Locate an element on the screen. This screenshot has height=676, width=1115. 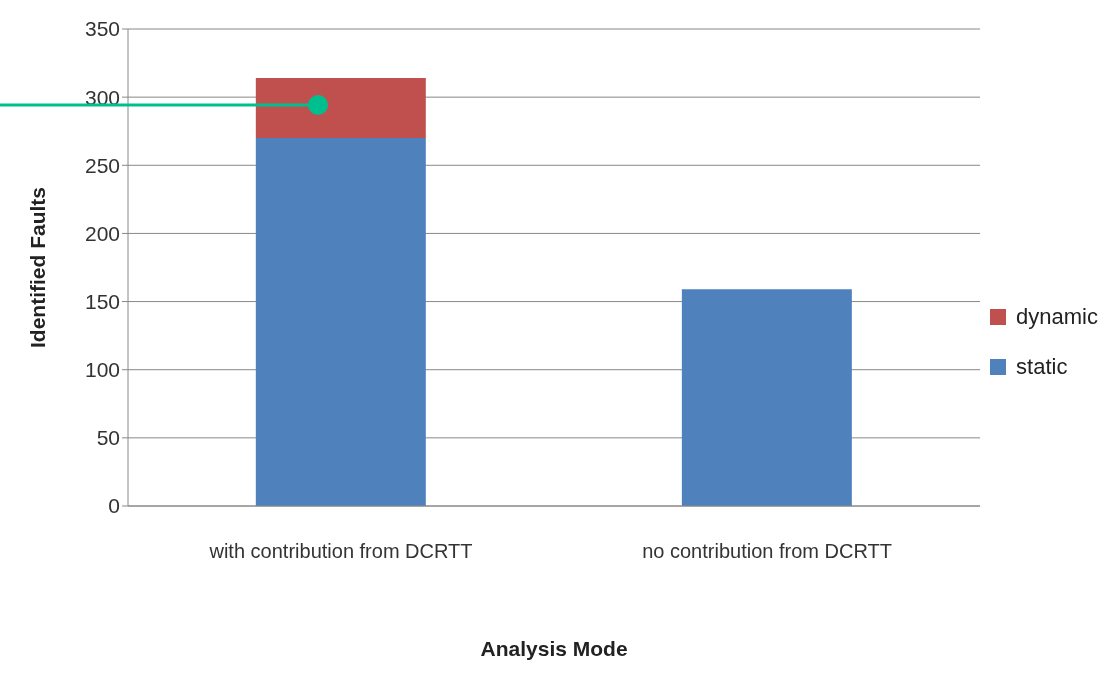
y-axis-title: Identified Faults is located at coordinates (38, 267).